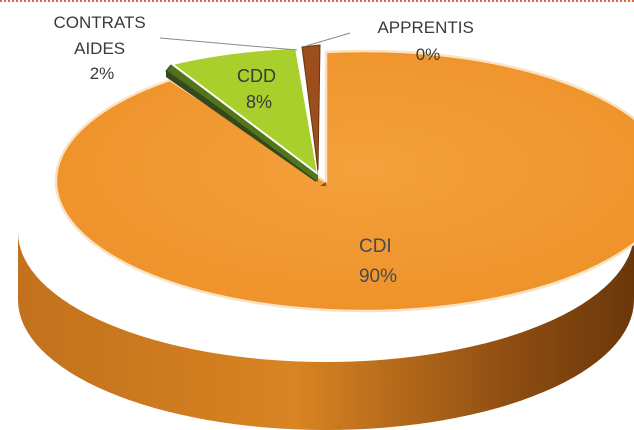 The width and height of the screenshot is (634, 430). What do you see at coordinates (228, 44) in the screenshot?
I see `leader-line-contrats-aides` at bounding box center [228, 44].